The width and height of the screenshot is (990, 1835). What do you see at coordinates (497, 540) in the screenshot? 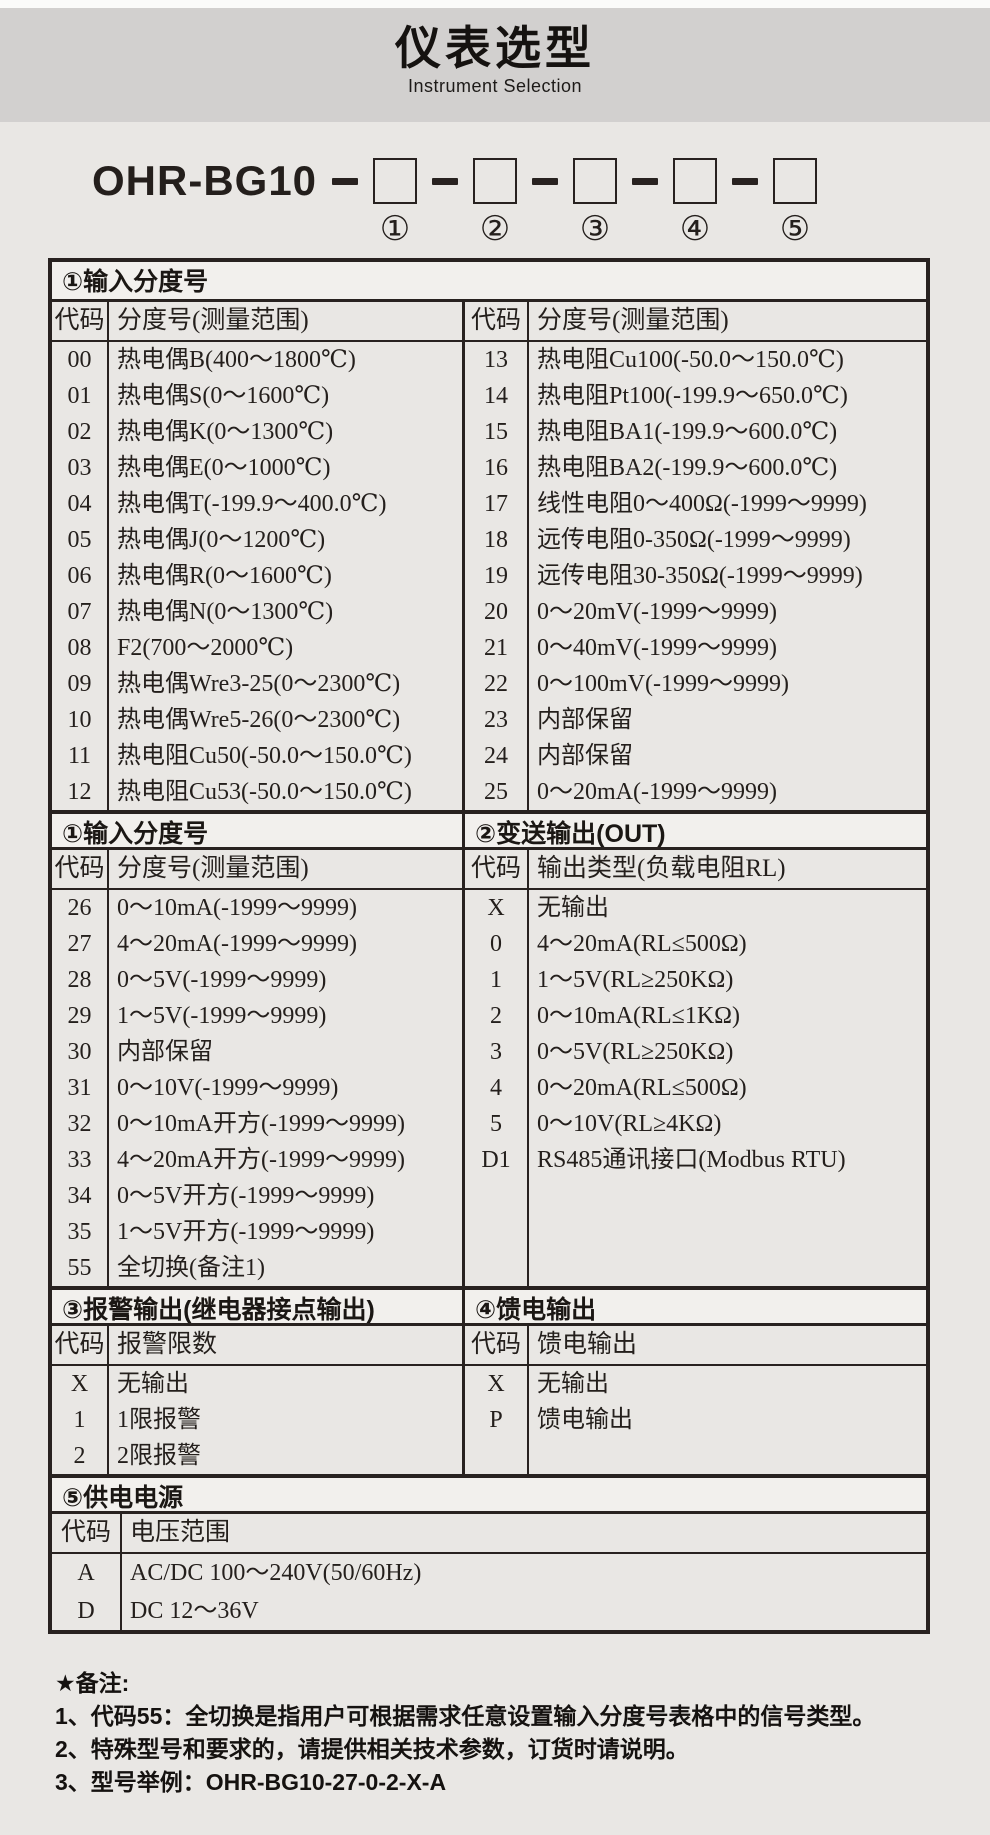
I see `code-cell: 18` at bounding box center [497, 540].